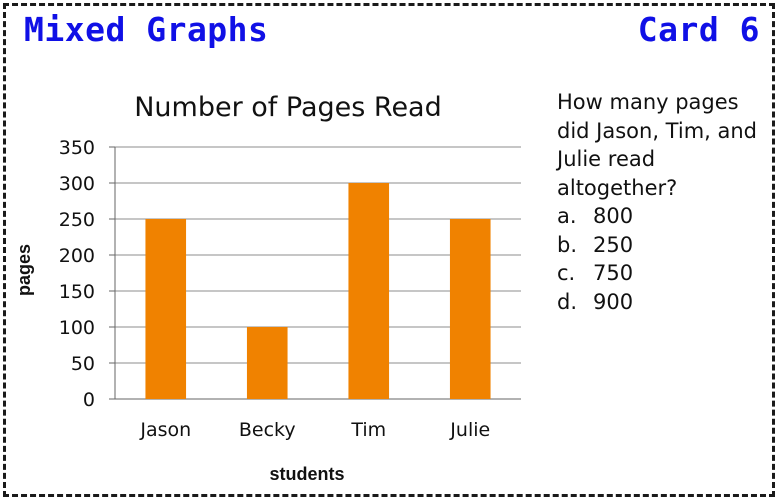 Image resolution: width=780 pixels, height=500 pixels. Describe the element at coordinates (77, 148) in the screenshot. I see `y-tick-label: 350` at that location.